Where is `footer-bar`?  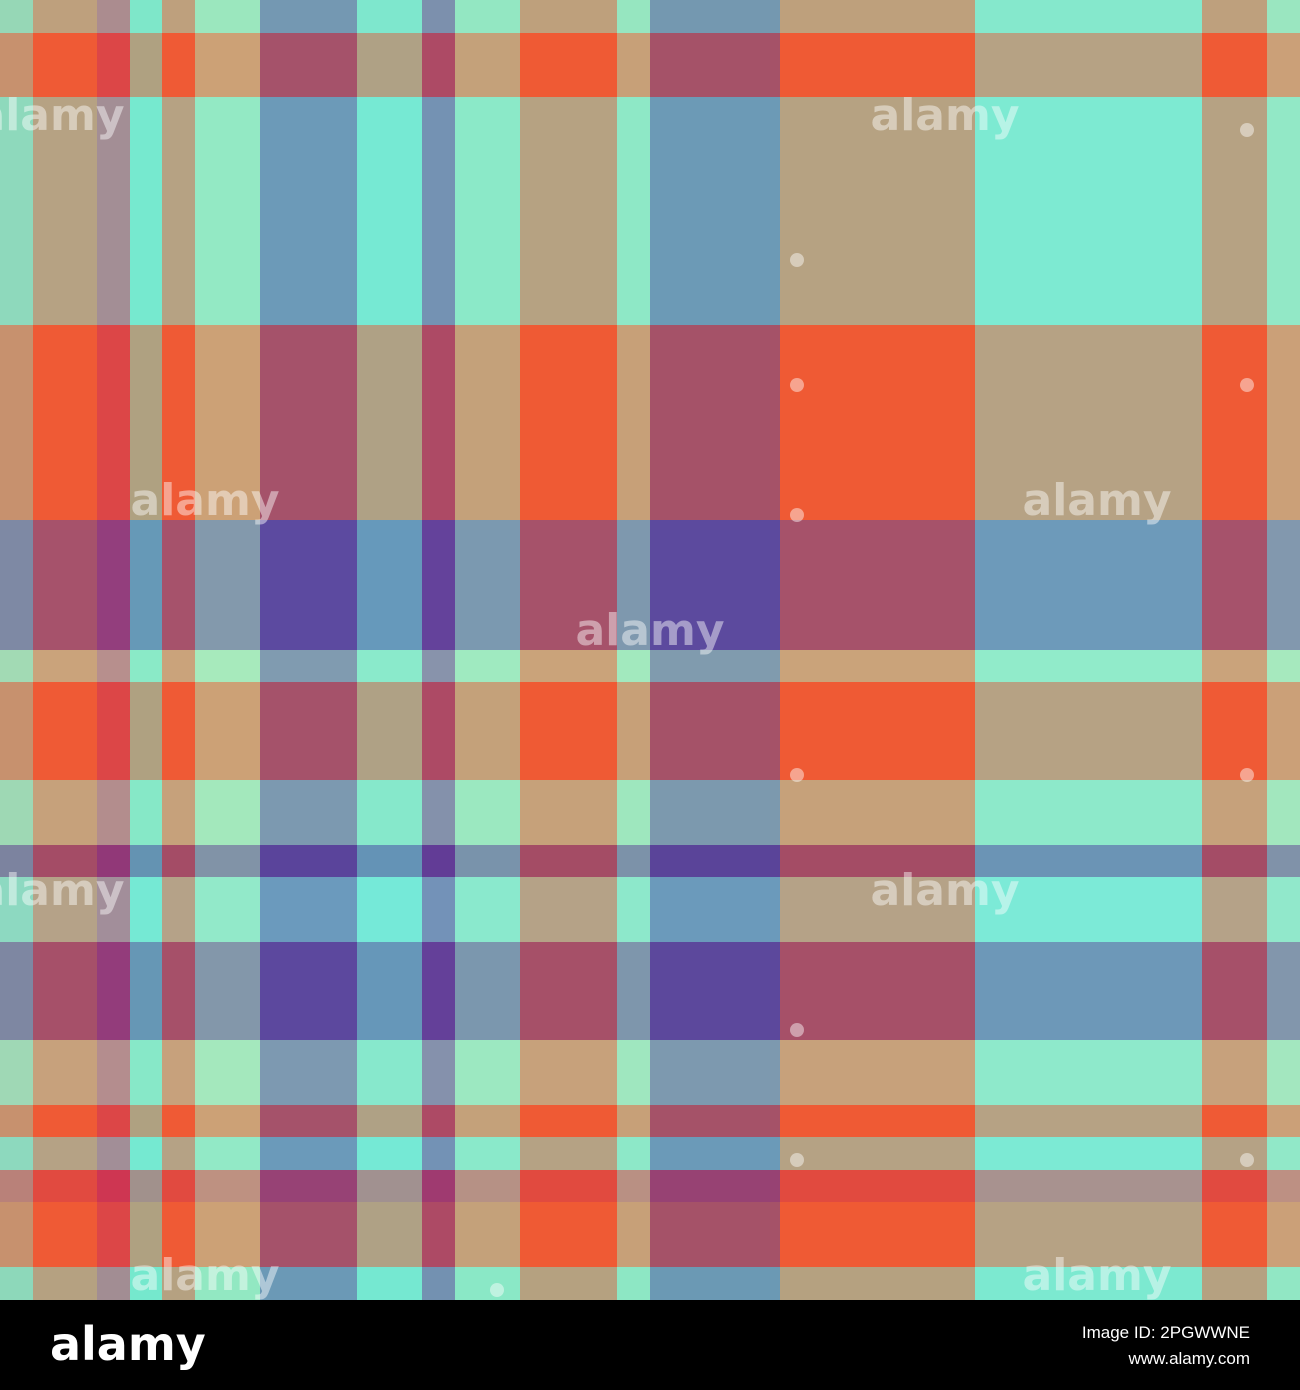
footer-bar is located at coordinates (650, 1345).